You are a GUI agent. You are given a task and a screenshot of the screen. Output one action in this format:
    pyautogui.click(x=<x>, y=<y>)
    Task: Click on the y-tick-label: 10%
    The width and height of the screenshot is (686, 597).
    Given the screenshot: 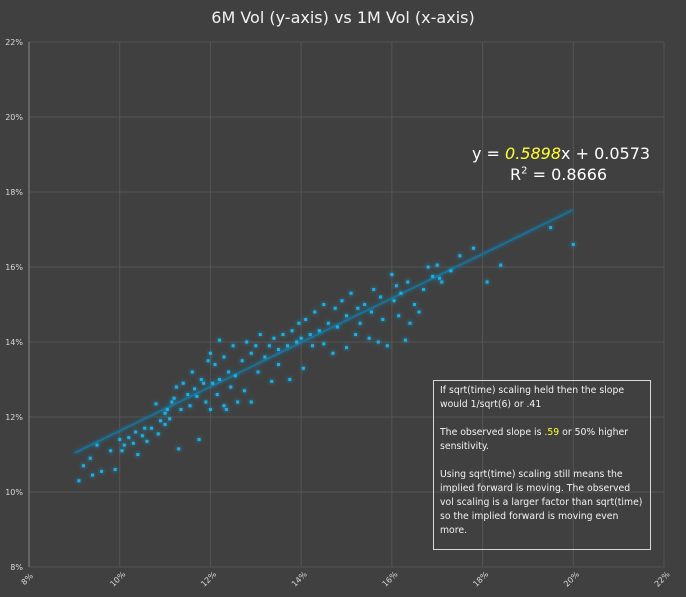 What is the action you would take?
    pyautogui.click(x=14, y=492)
    